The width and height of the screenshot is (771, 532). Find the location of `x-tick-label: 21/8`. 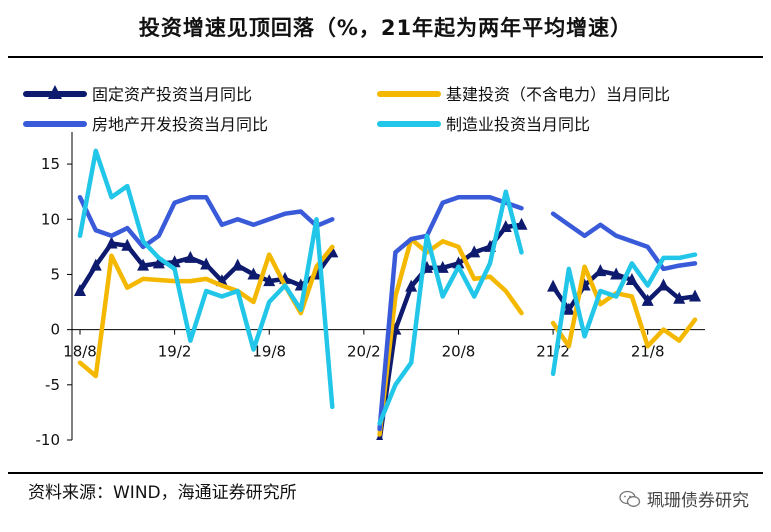

x-tick-label: 21/8 is located at coordinates (648, 352).